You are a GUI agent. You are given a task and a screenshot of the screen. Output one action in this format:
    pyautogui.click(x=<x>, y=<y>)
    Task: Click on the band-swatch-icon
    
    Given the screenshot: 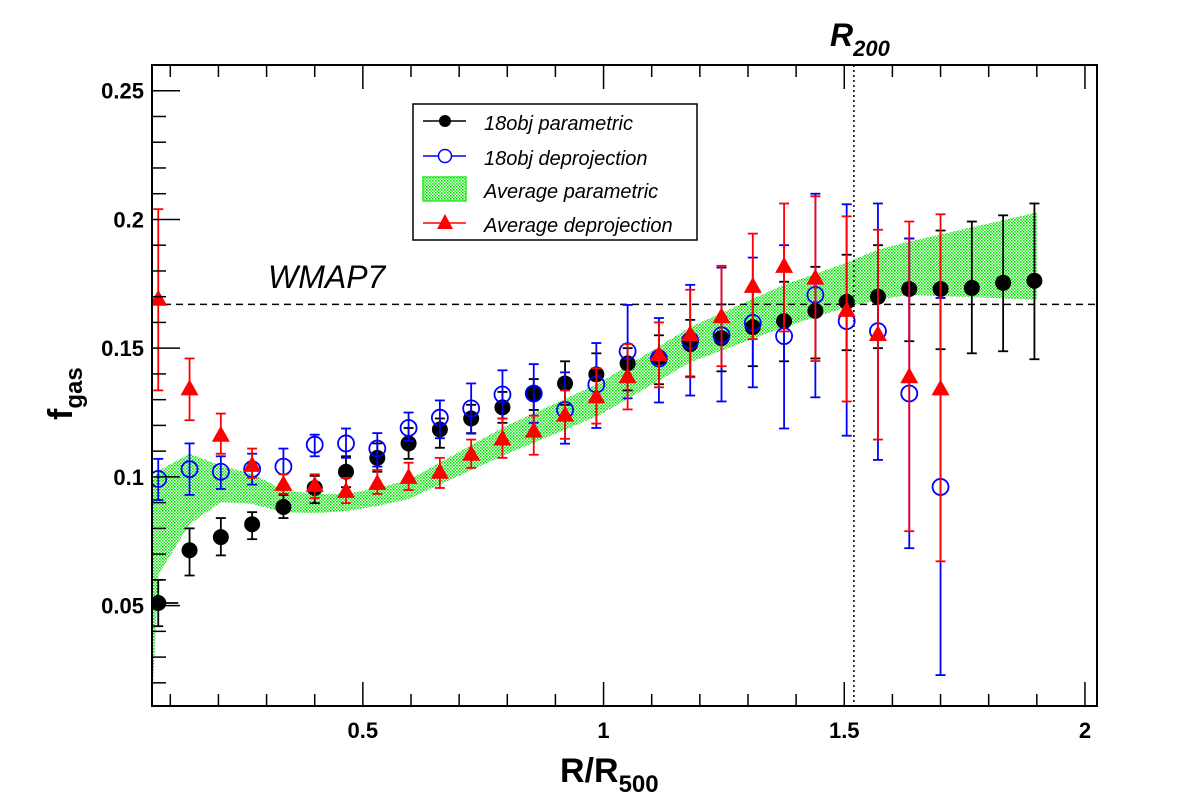 What is the action you would take?
    pyautogui.click(x=444, y=189)
    